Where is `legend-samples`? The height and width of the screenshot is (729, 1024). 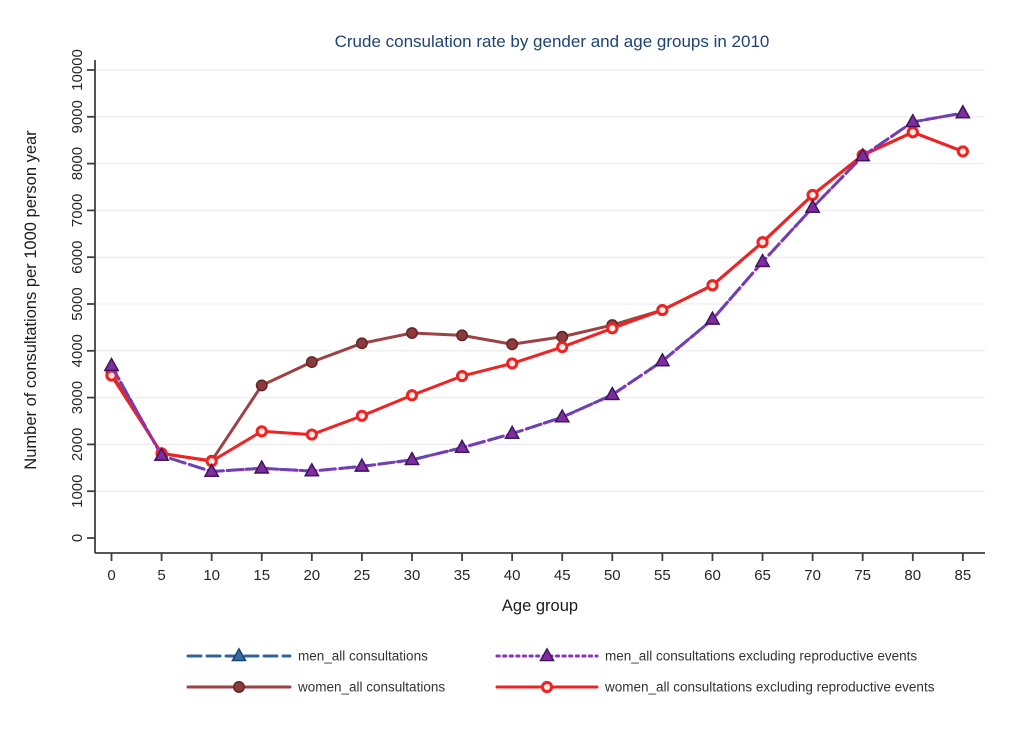 legend-samples is located at coordinates (392, 670).